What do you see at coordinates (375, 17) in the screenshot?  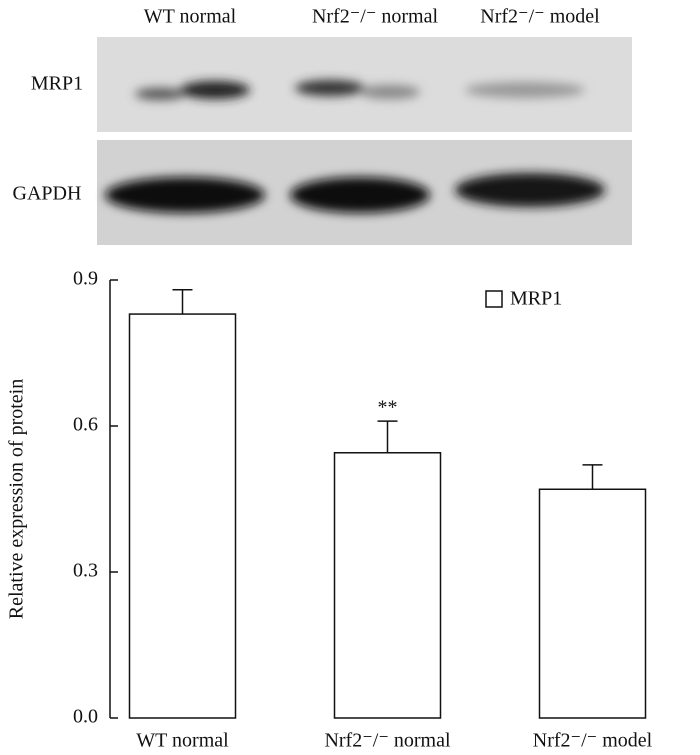 I see `blot-column-label: Nrf2⁻/⁻ normal` at bounding box center [375, 17].